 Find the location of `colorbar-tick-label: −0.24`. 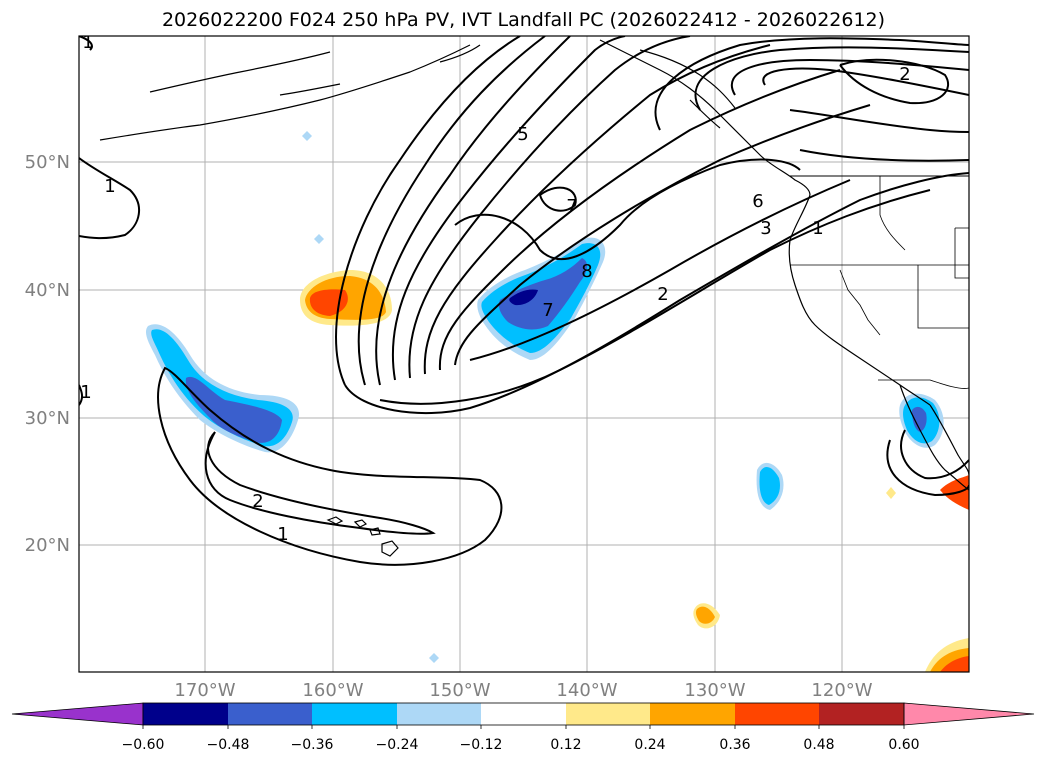

colorbar-tick-label: −0.24 is located at coordinates (397, 745).